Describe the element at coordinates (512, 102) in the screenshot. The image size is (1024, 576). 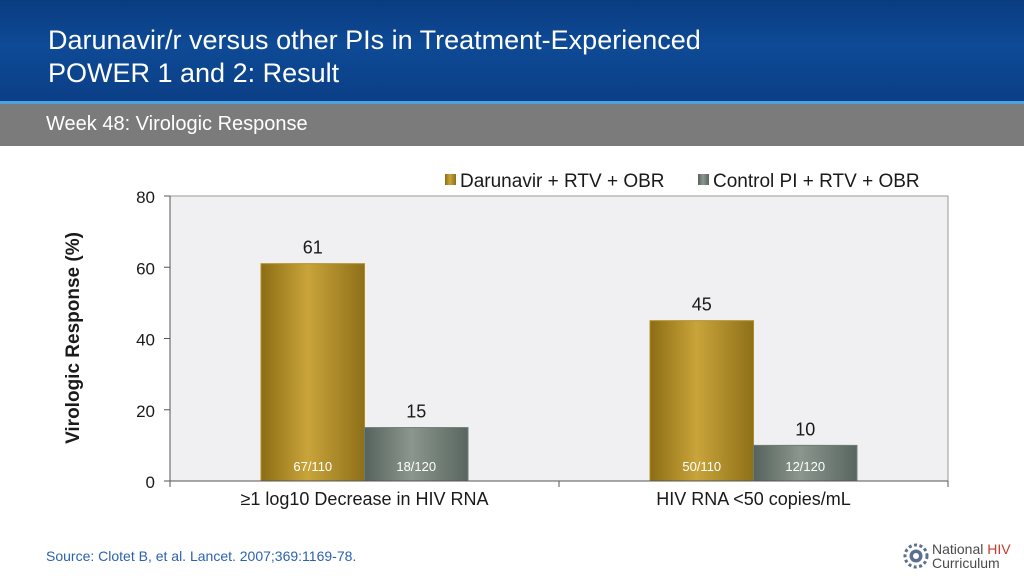
I see `header-divider` at that location.